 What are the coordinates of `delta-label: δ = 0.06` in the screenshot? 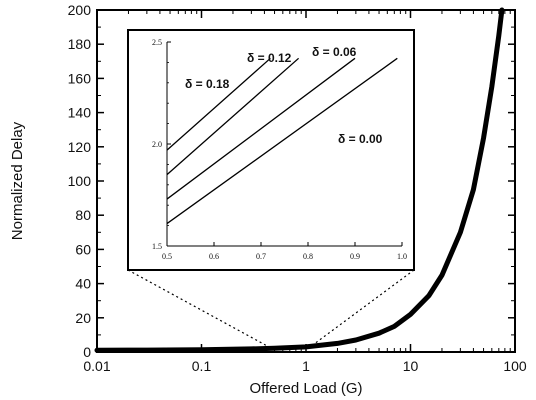 It's located at (334, 52).